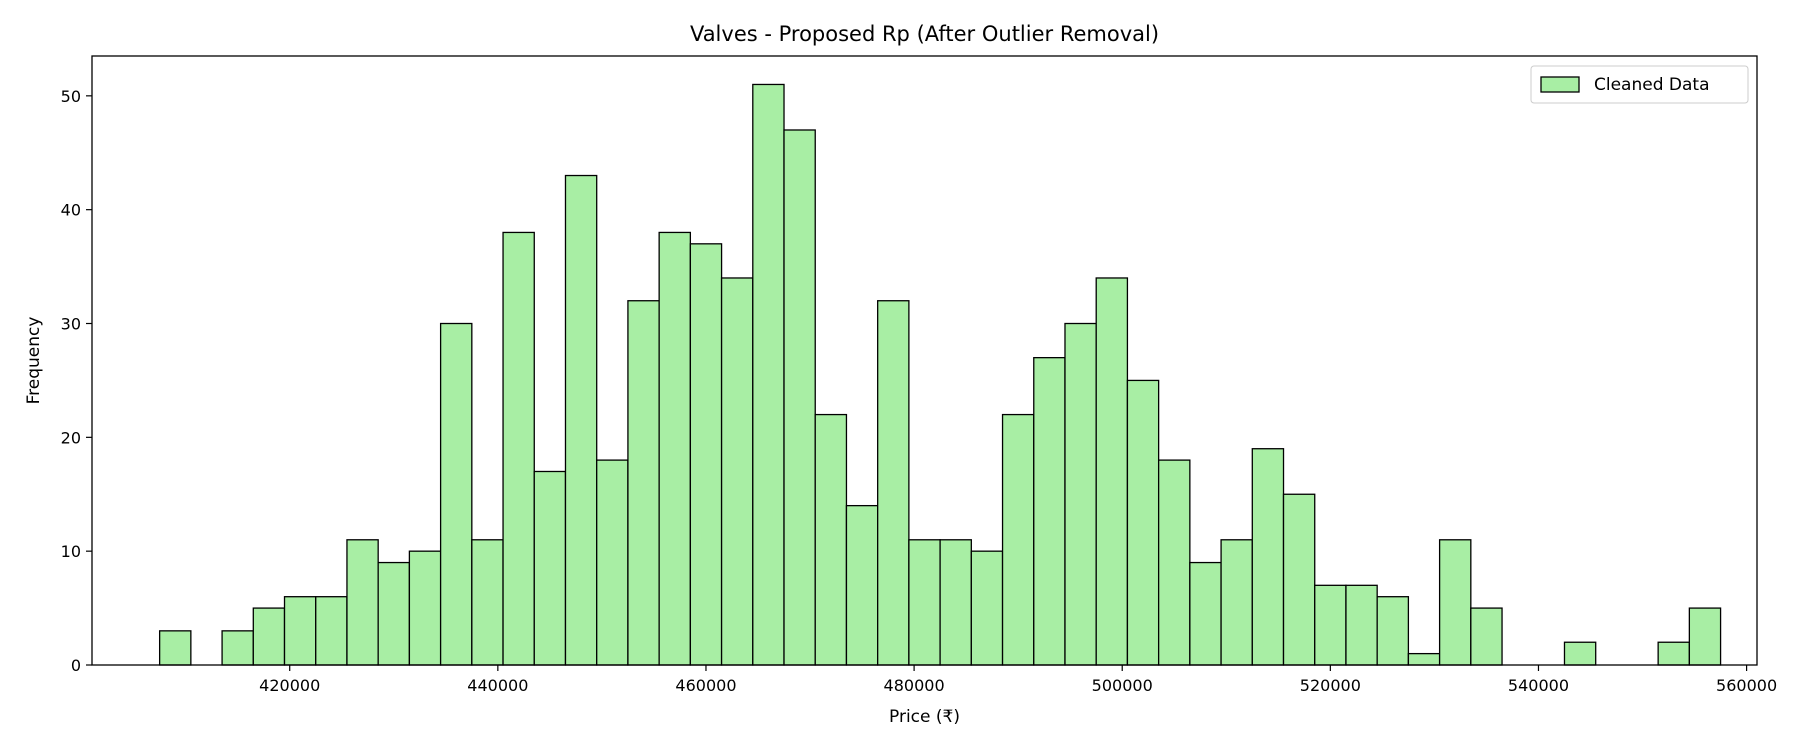 Image resolution: width=1800 pixels, height=750 pixels. What do you see at coordinates (71, 551) in the screenshot?
I see `y-tick-label: 10` at bounding box center [71, 551].